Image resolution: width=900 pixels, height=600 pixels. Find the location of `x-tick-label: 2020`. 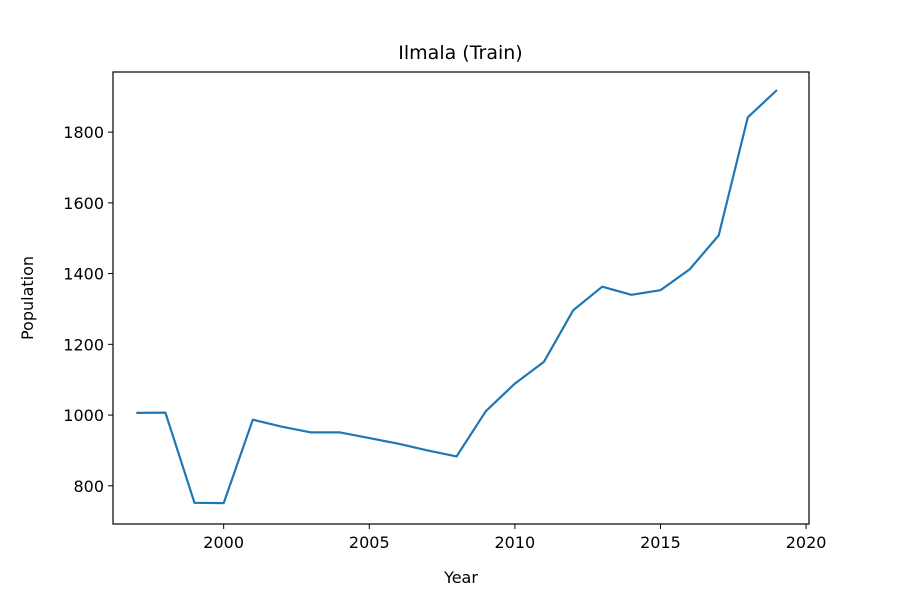

x-tick-label: 2020 is located at coordinates (806, 542).